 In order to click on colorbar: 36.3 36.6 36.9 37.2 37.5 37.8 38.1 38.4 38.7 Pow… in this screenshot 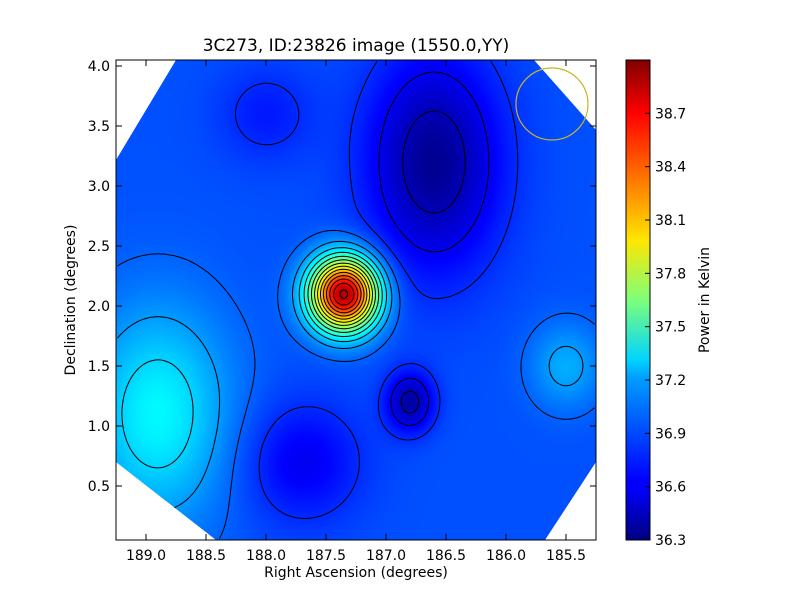, I will do `click(669, 304)`.